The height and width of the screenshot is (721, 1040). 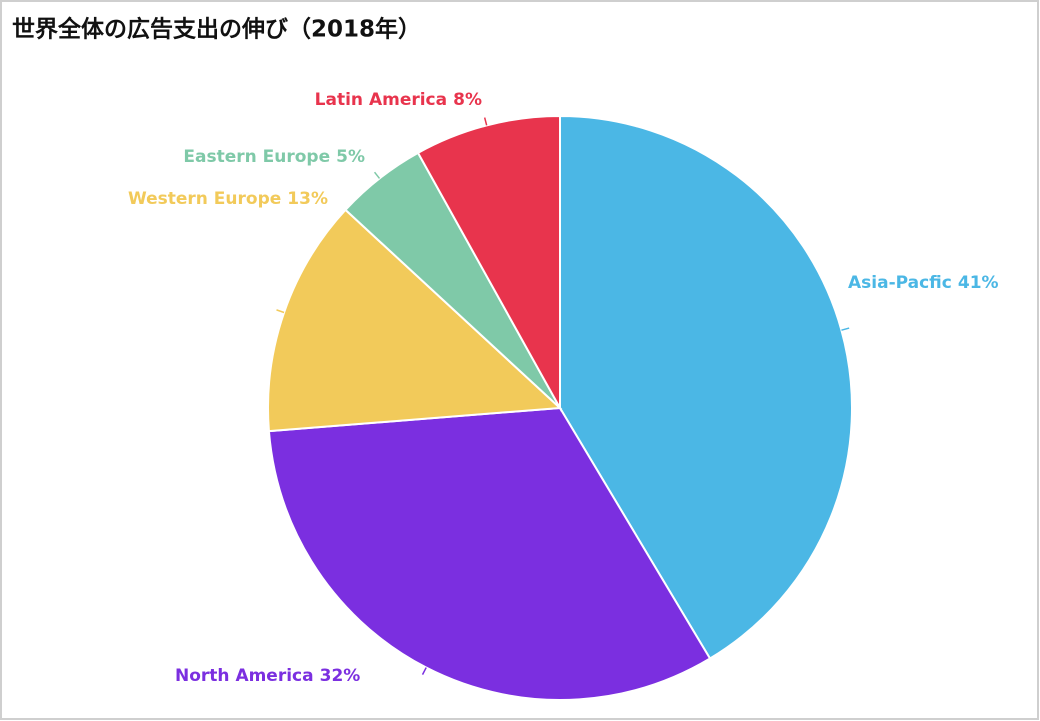 What do you see at coordinates (467, 100) in the screenshot?
I see `value-label: 8%` at bounding box center [467, 100].